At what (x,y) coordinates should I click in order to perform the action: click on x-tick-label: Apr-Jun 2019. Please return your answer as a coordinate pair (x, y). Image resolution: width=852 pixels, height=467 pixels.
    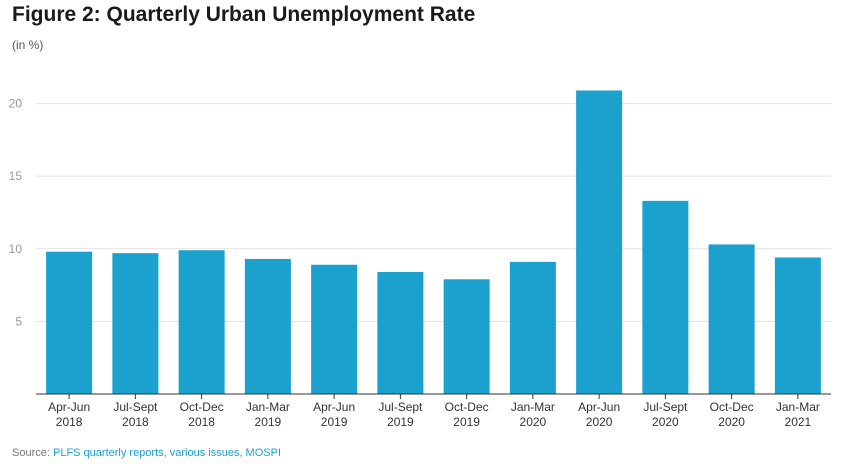
    Looking at the image, I should click on (334, 414).